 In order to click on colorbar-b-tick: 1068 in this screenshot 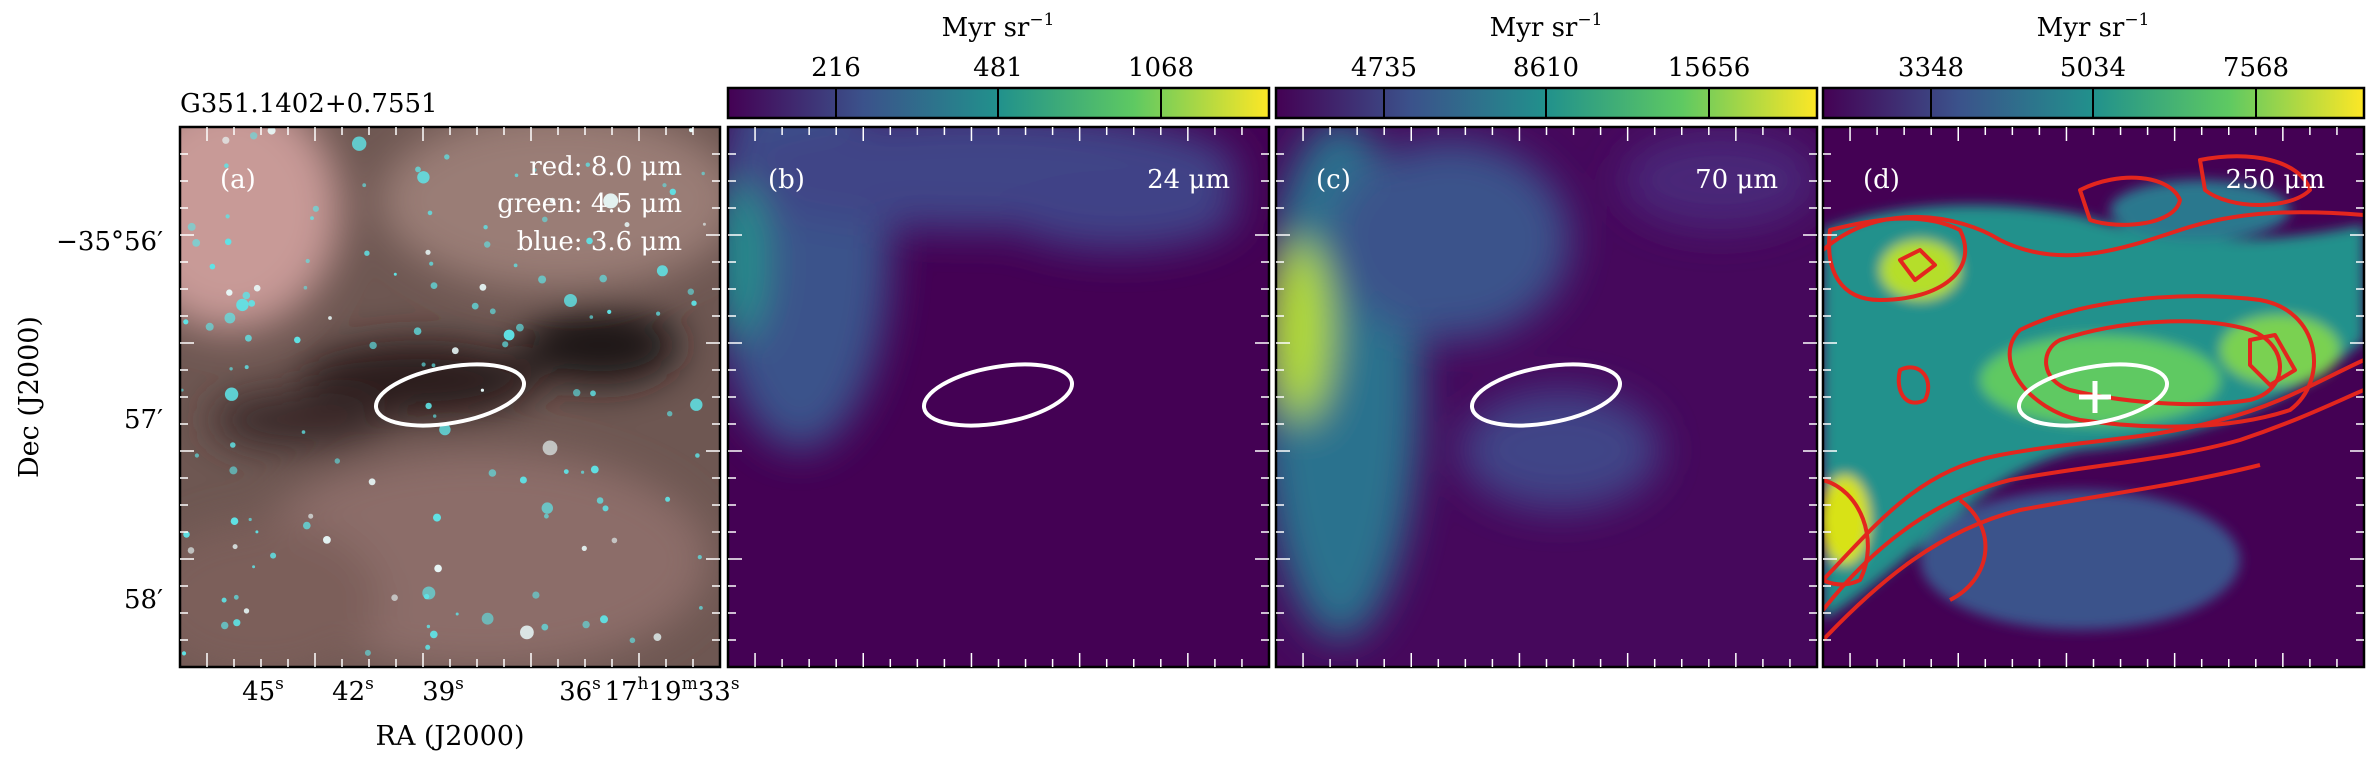, I will do `click(1161, 68)`.